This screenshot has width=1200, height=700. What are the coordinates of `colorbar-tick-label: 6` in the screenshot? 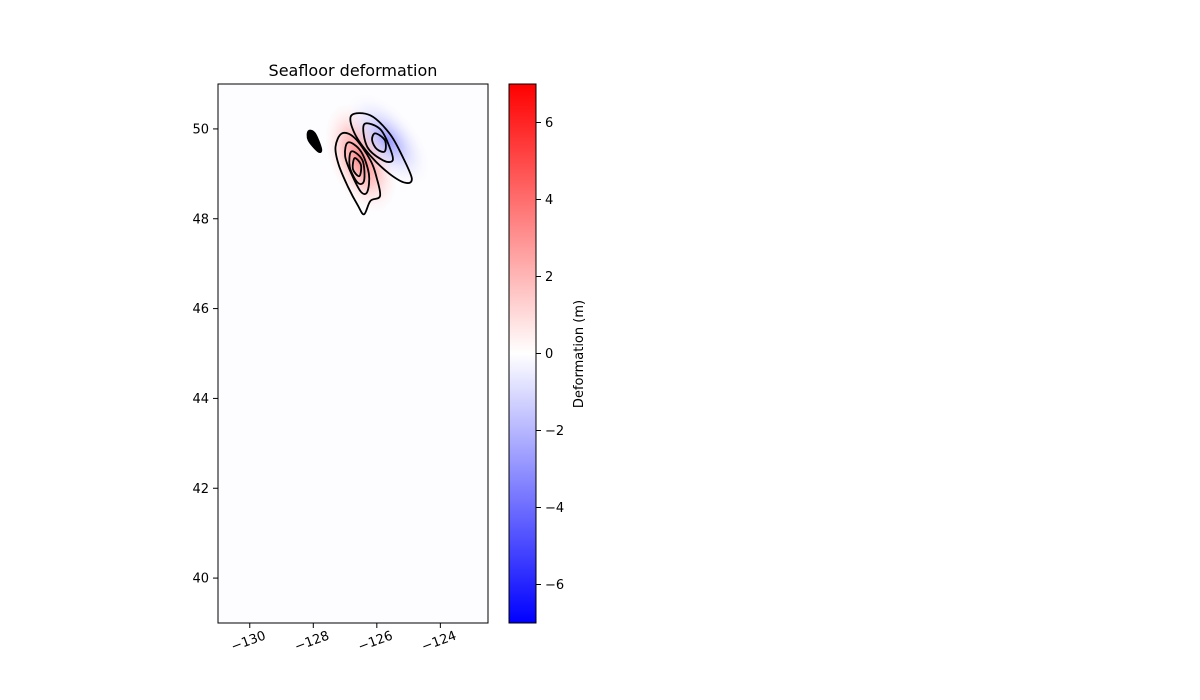 It's located at (549, 123).